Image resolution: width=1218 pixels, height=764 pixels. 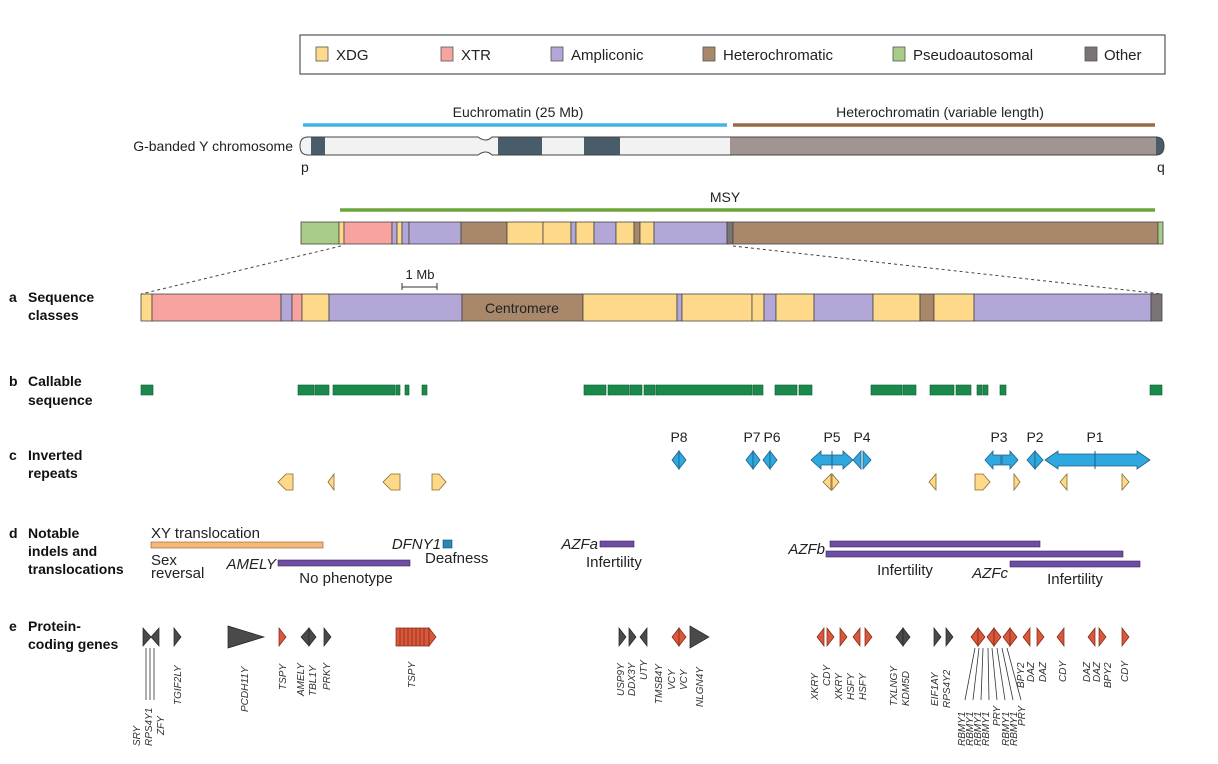 What do you see at coordinates (905, 570) in the screenshot?
I see `infertility-b-label: Infertility` at bounding box center [905, 570].